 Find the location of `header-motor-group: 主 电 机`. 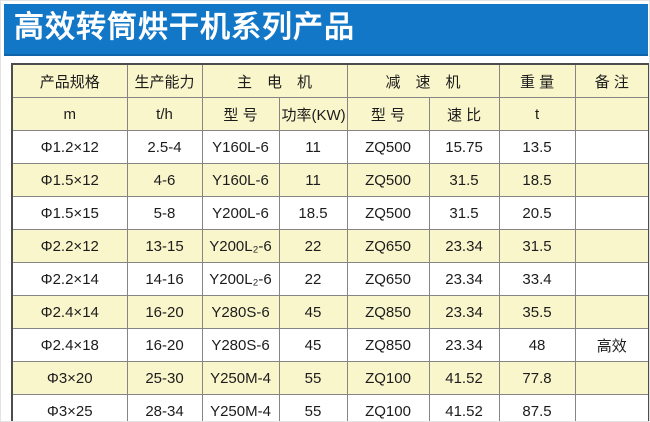

header-motor-group: 主 电 机 is located at coordinates (274, 80).